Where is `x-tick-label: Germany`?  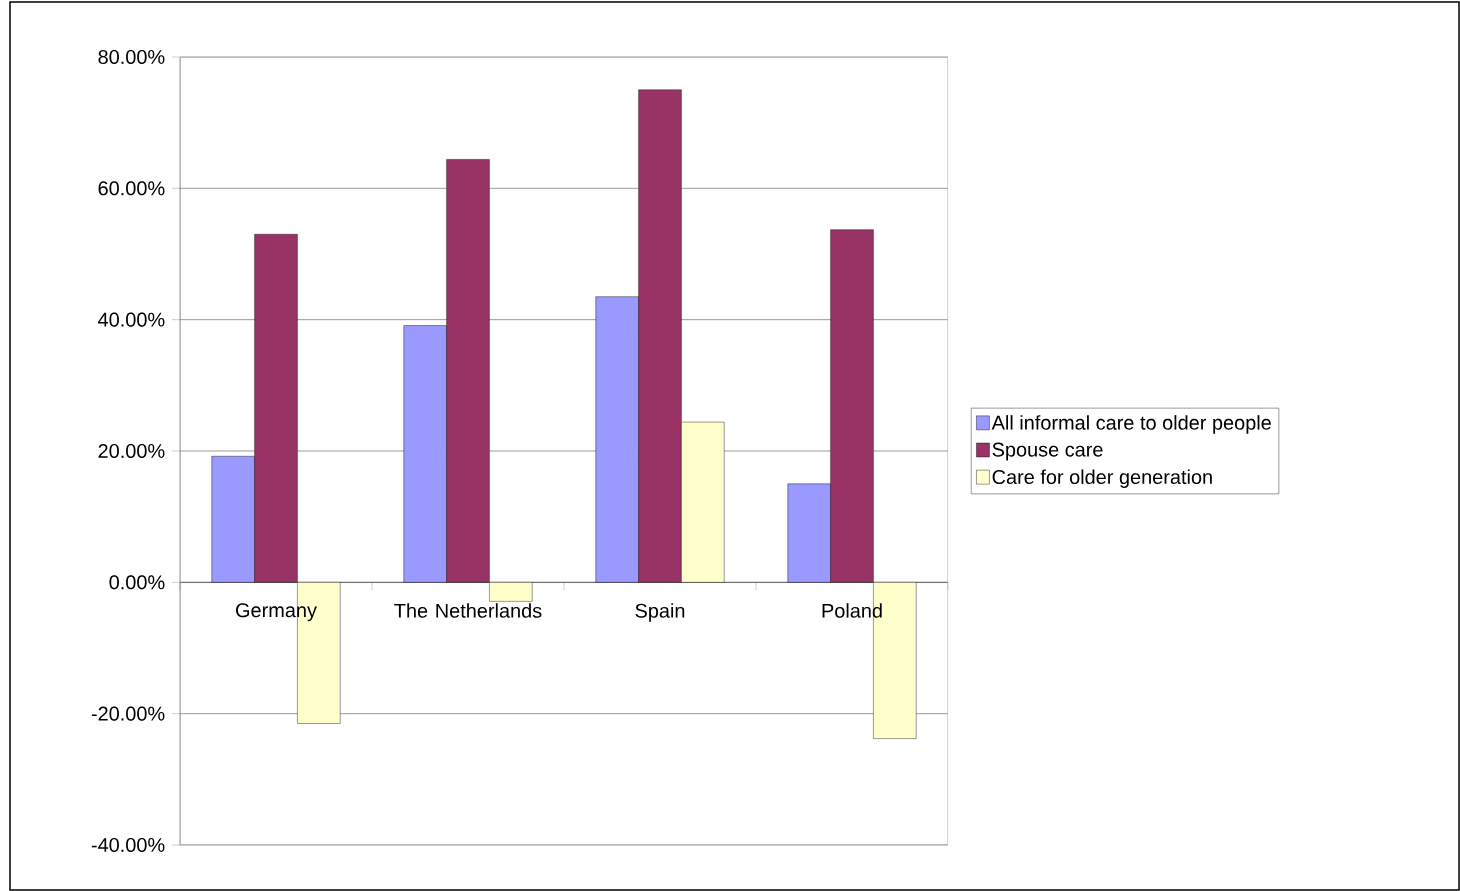
x-tick-label: Germany is located at coordinates (276, 612).